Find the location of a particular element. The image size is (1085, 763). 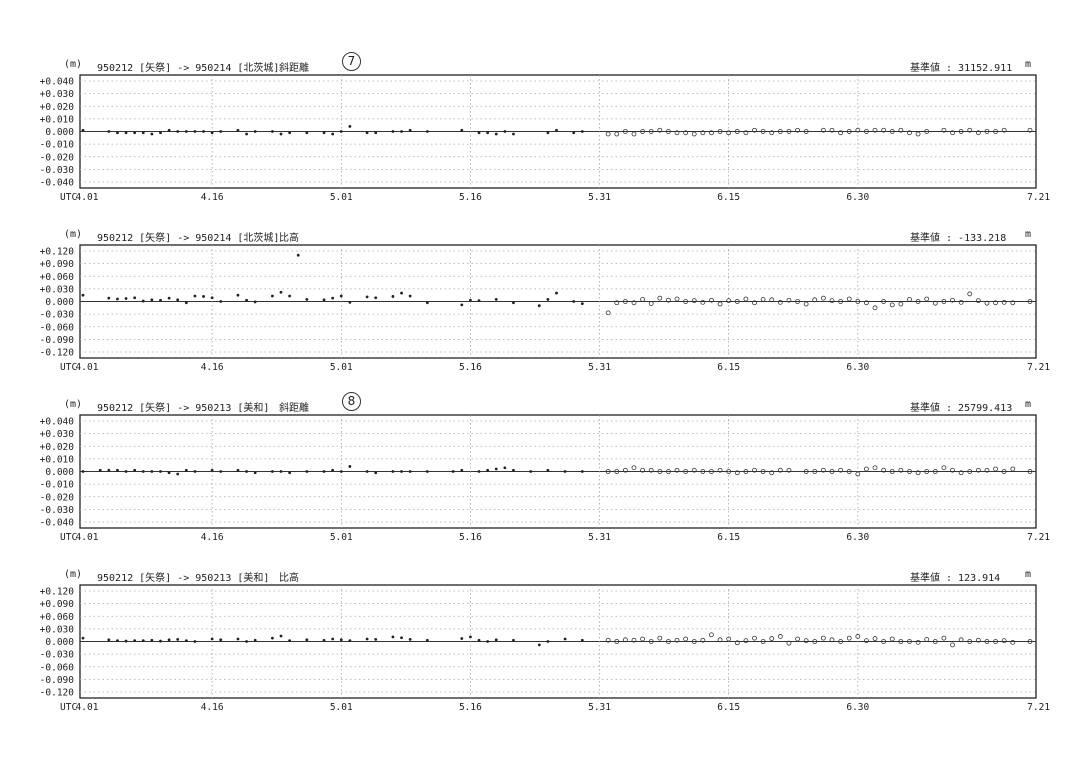

x-tick-label: 4.16 is located at coordinates (212, 537).